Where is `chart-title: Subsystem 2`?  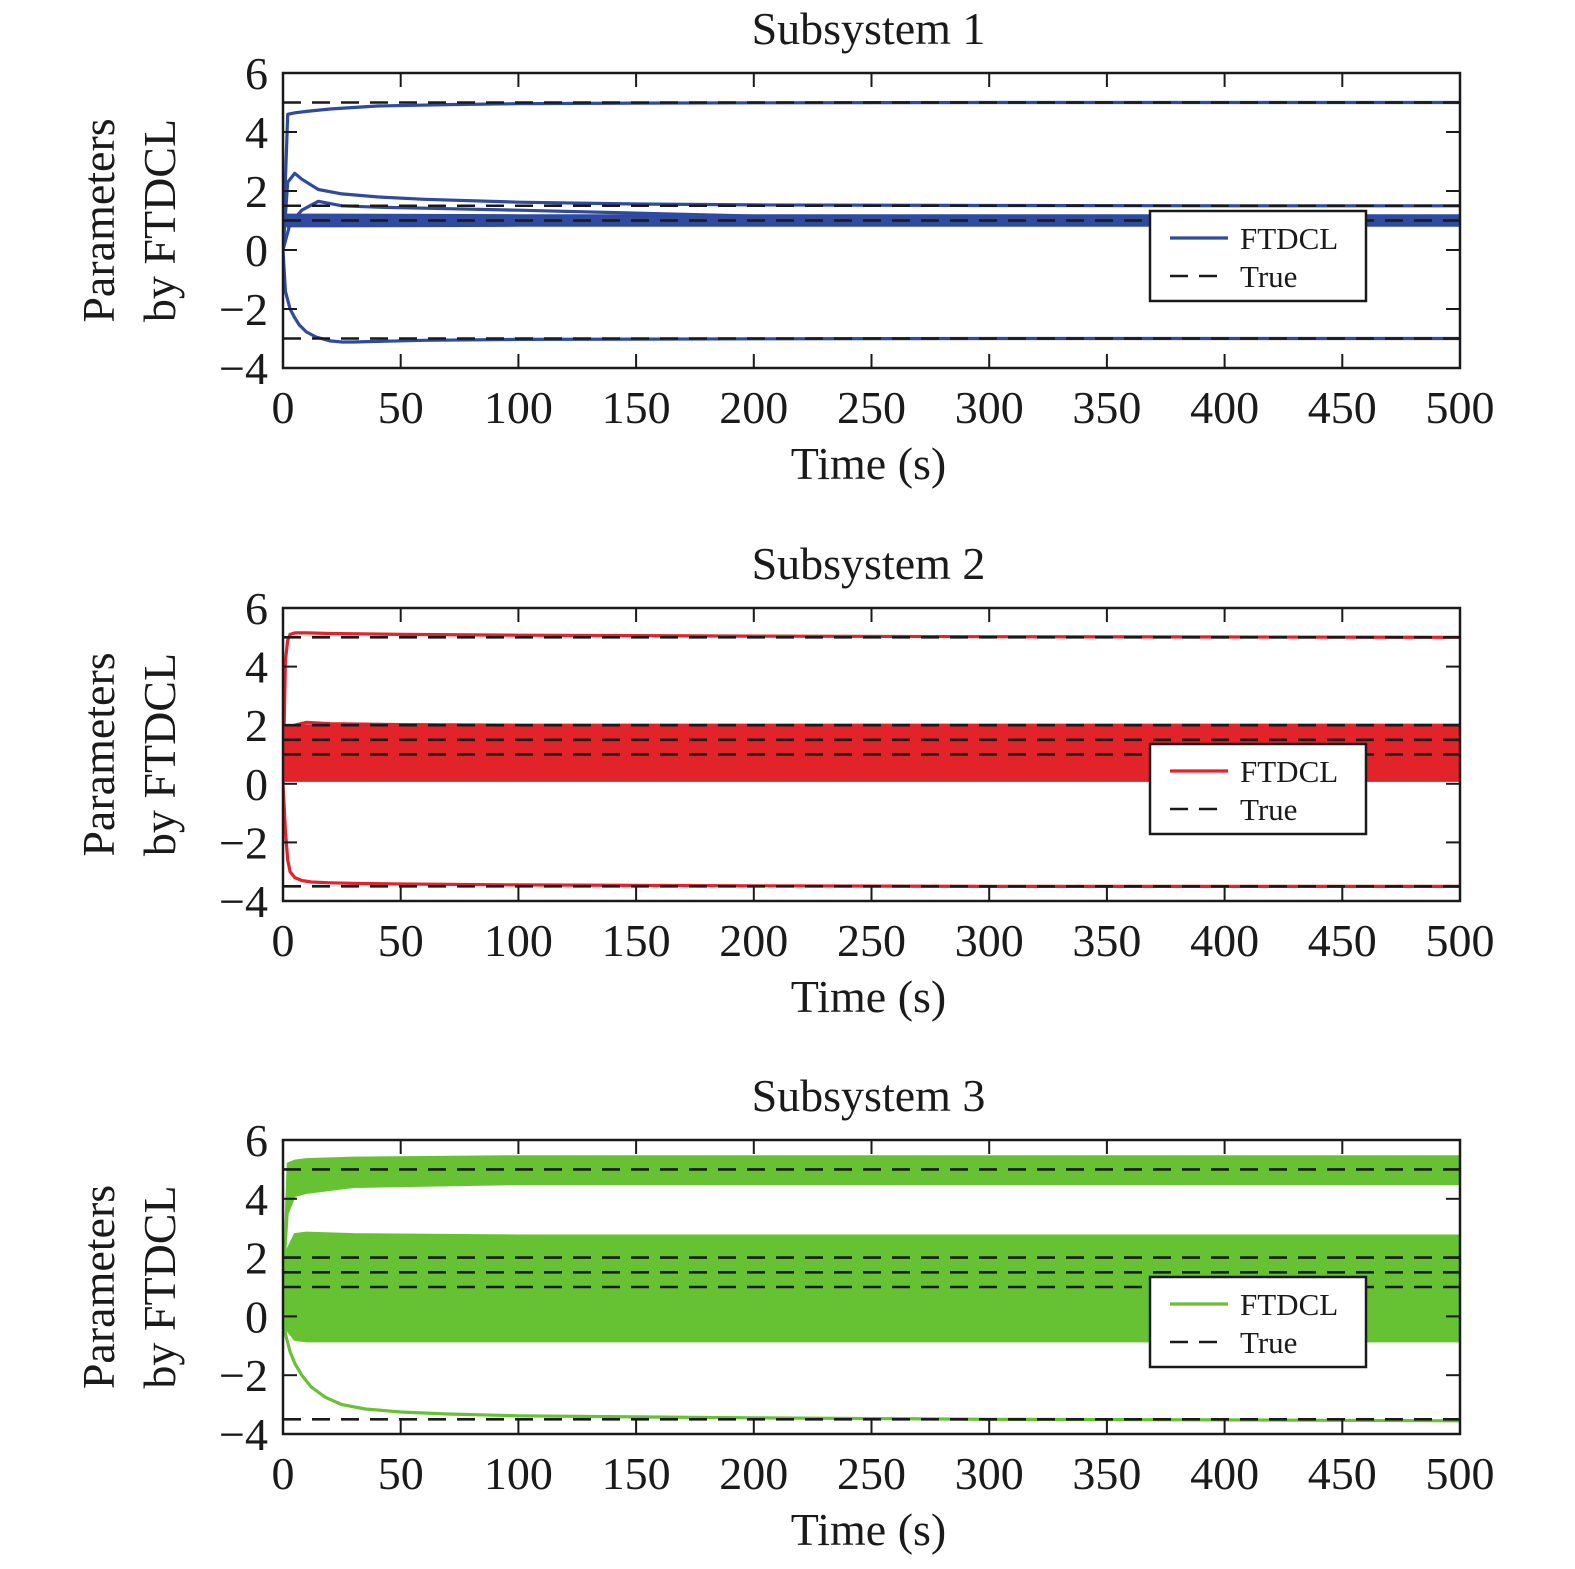
chart-title: Subsystem 2 is located at coordinates (869, 563).